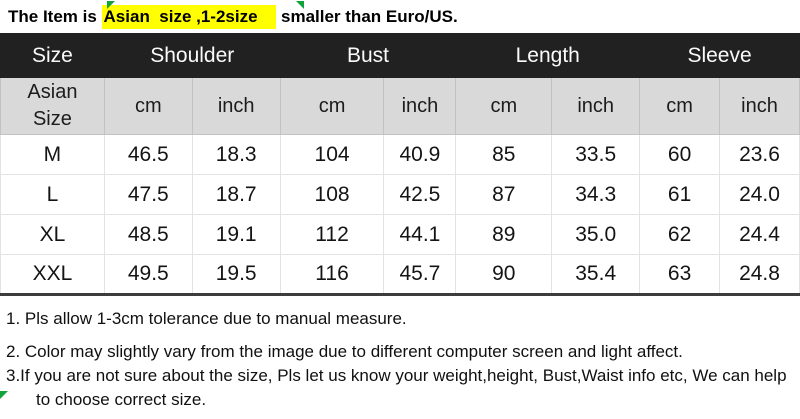  What do you see at coordinates (368, 55) in the screenshot?
I see `col-header-bust: Bust` at bounding box center [368, 55].